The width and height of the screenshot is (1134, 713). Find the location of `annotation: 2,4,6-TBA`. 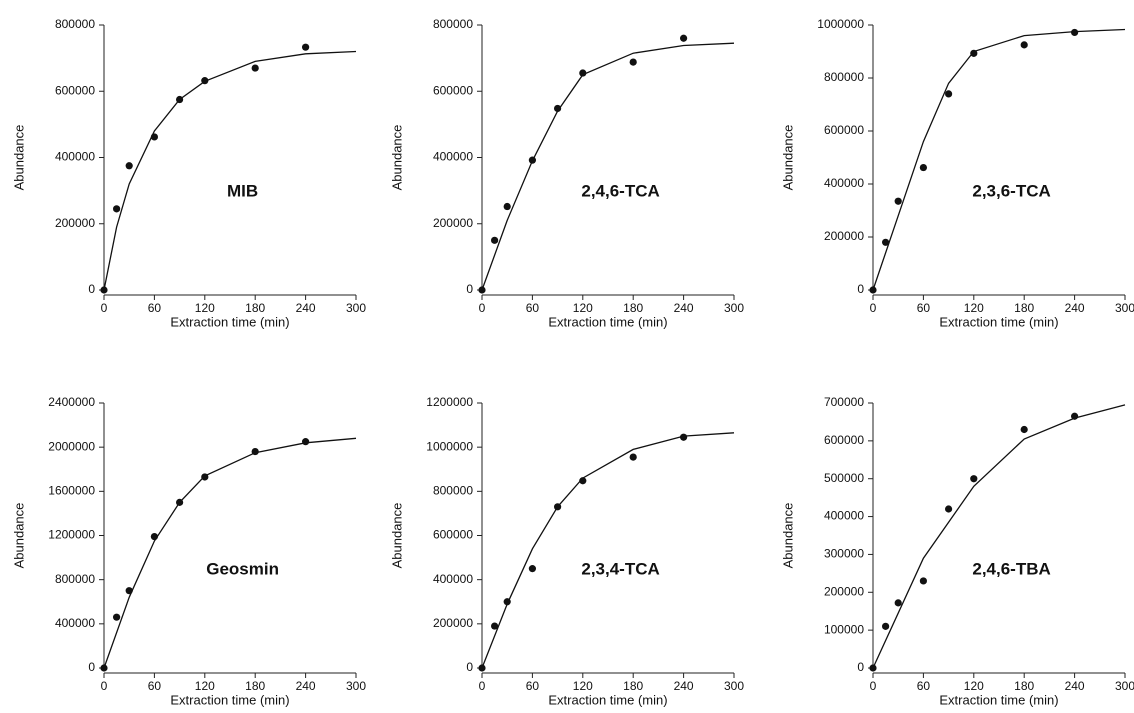

annotation: 2,4,6-TBA is located at coordinates (1011, 568).